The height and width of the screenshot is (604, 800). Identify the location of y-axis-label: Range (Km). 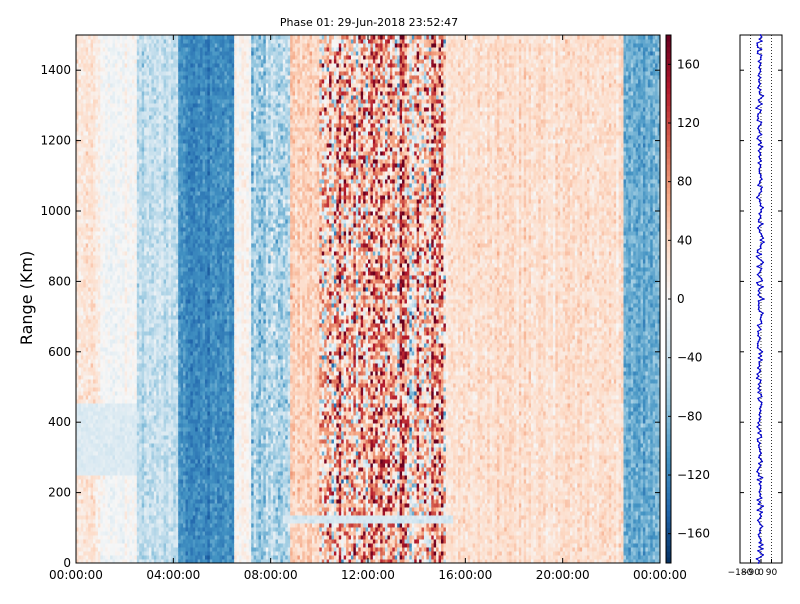
(26, 298).